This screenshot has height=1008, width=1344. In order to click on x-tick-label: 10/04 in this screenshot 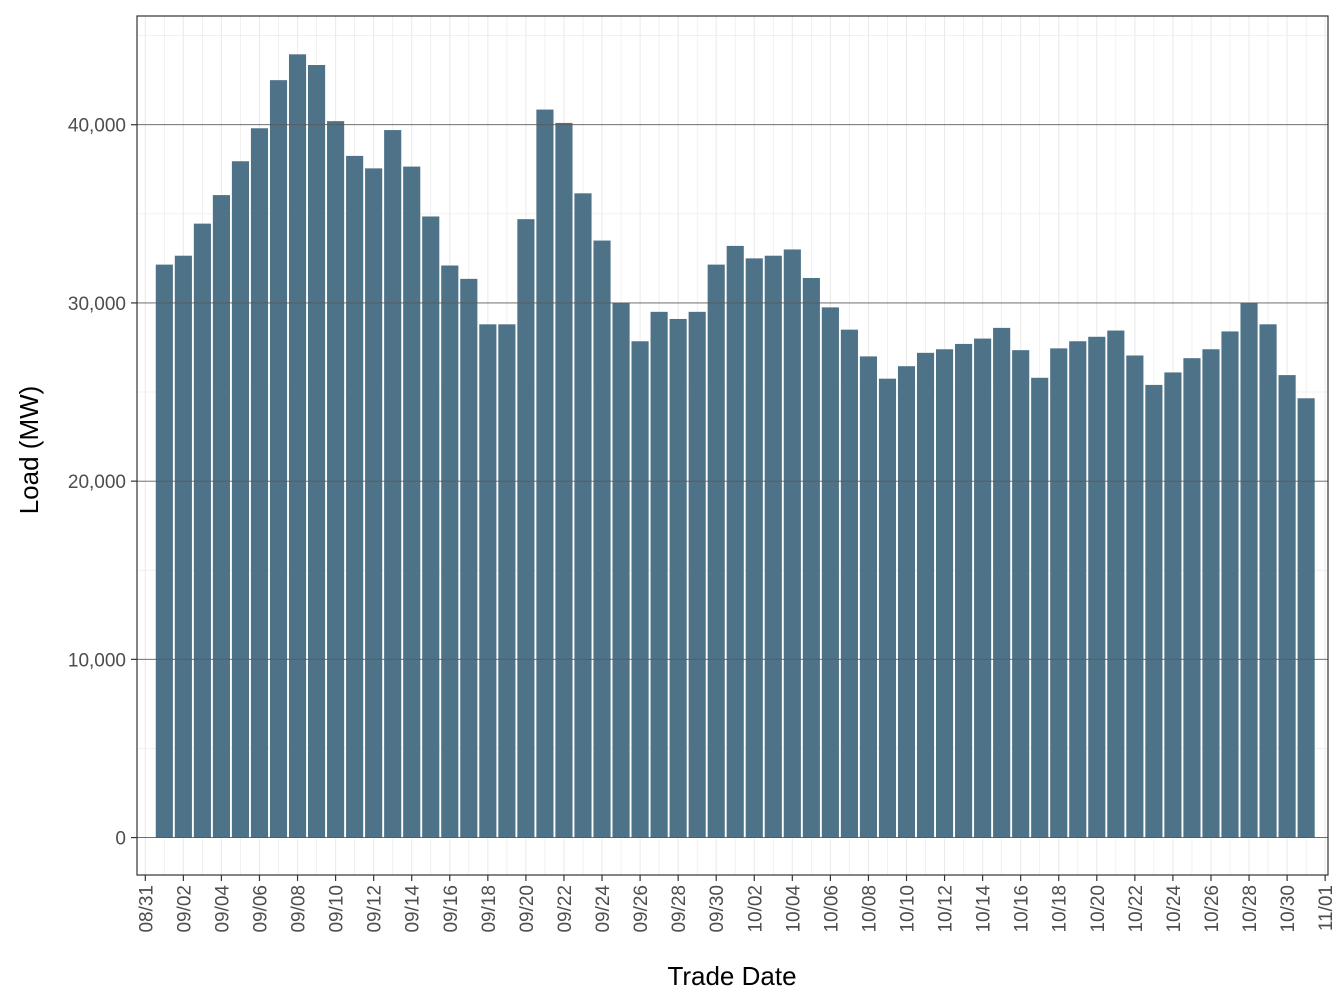, I will do `click(793, 909)`.